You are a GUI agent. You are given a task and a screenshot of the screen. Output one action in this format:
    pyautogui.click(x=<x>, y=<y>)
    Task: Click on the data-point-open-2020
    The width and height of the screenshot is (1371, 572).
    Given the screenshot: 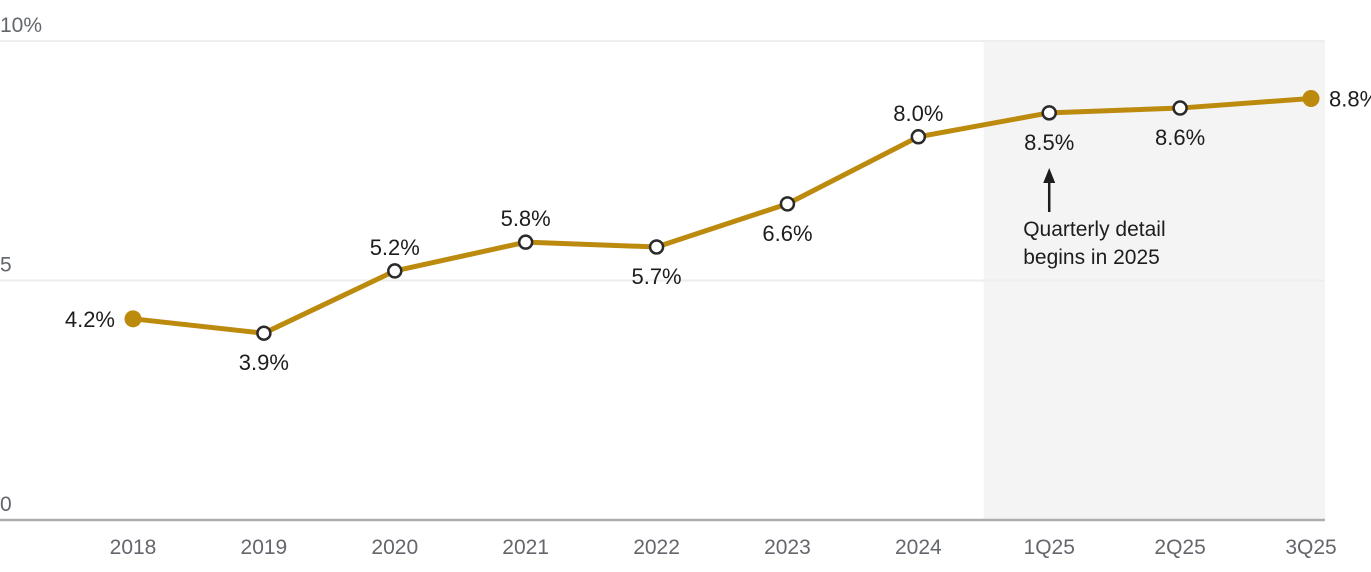 What is the action you would take?
    pyautogui.click(x=395, y=271)
    